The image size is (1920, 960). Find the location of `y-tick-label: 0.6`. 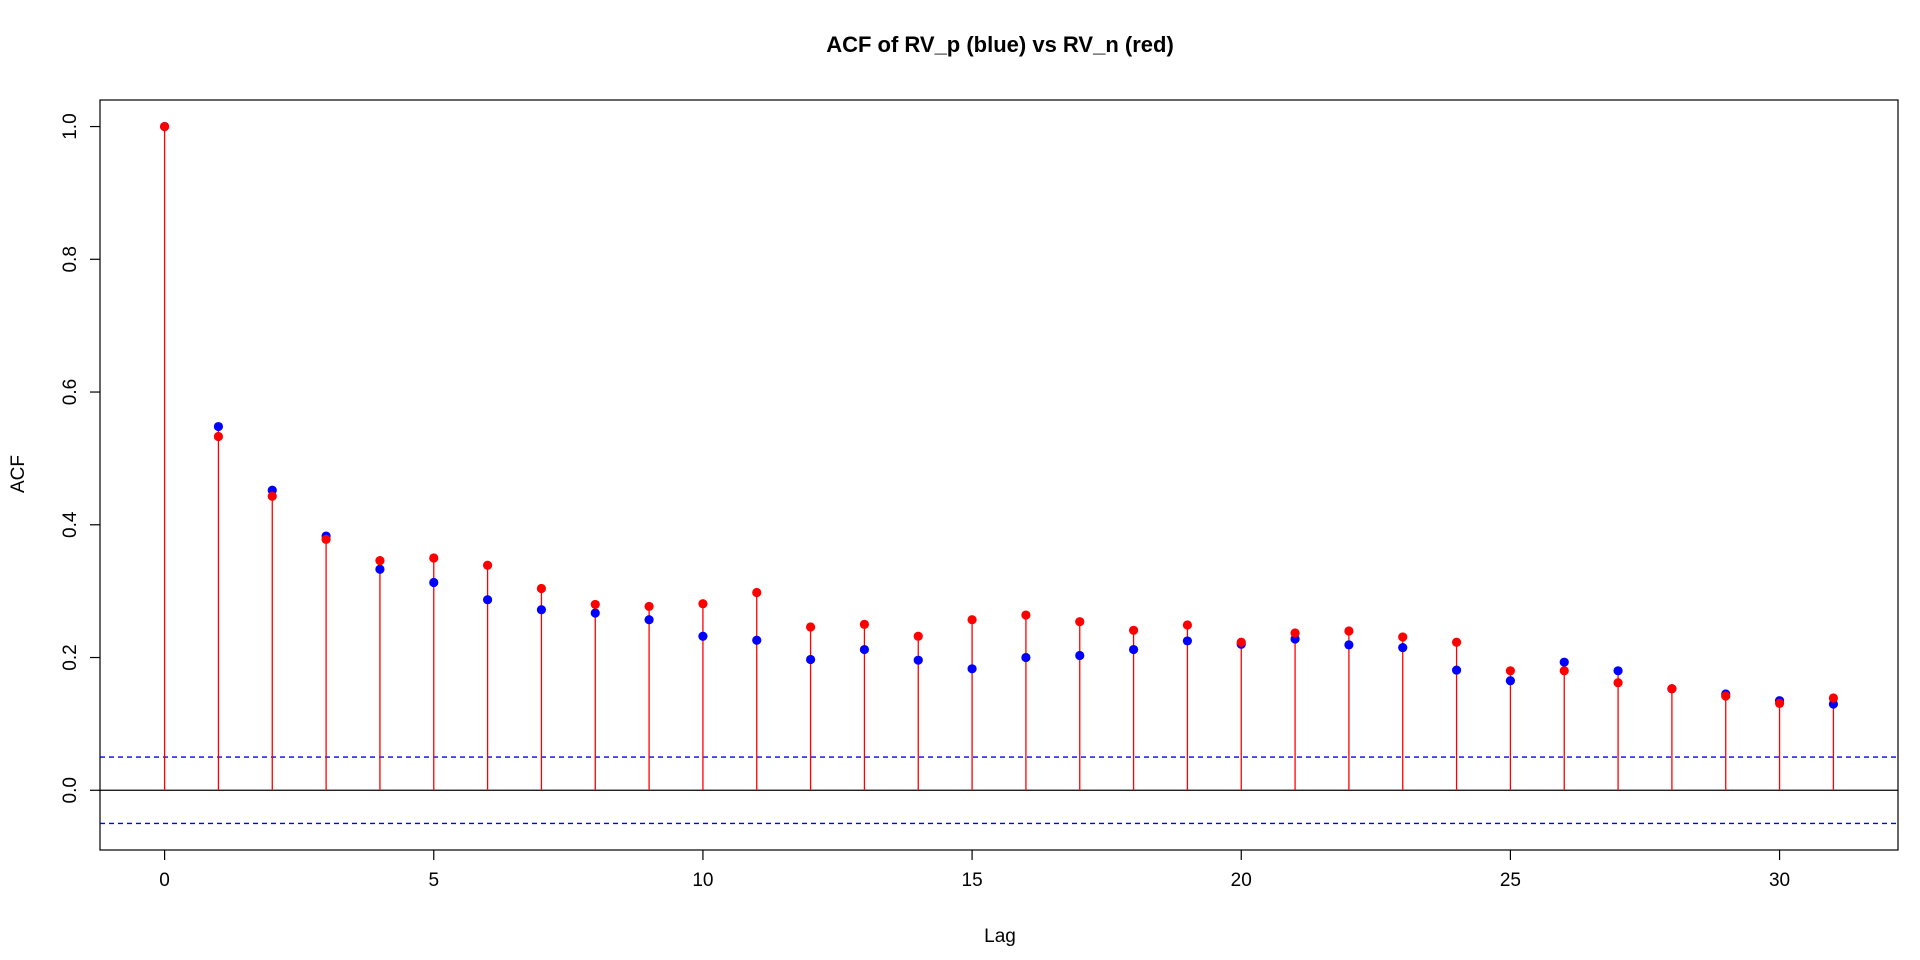

y-tick-label: 0.6 is located at coordinates (70, 392).